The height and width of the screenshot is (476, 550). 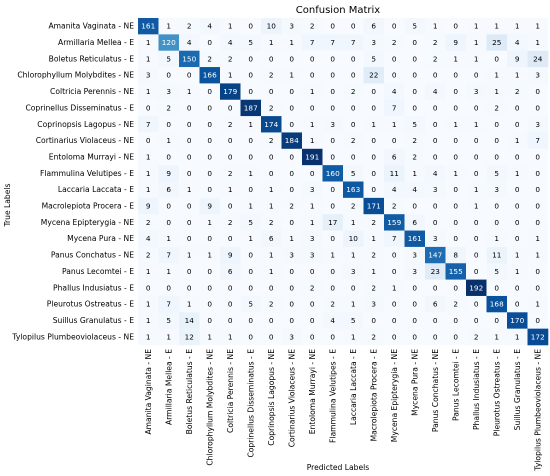 I want to click on cell-value: 17, so click(x=333, y=222).